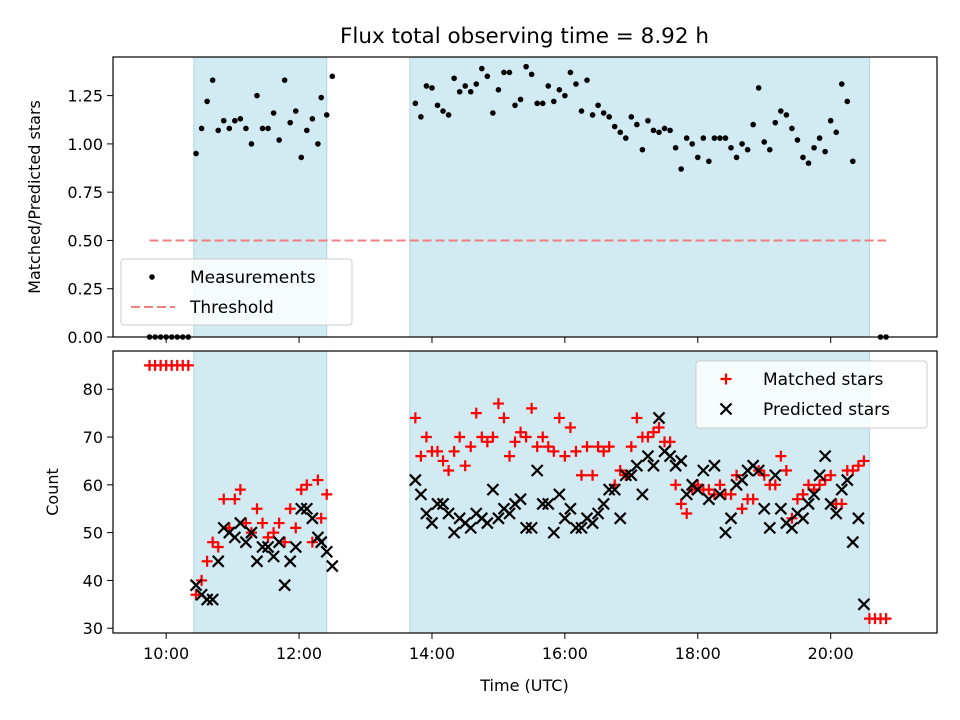 The image size is (960, 720). Describe the element at coordinates (432, 653) in the screenshot. I see `x-tick-label: 14:00` at that location.